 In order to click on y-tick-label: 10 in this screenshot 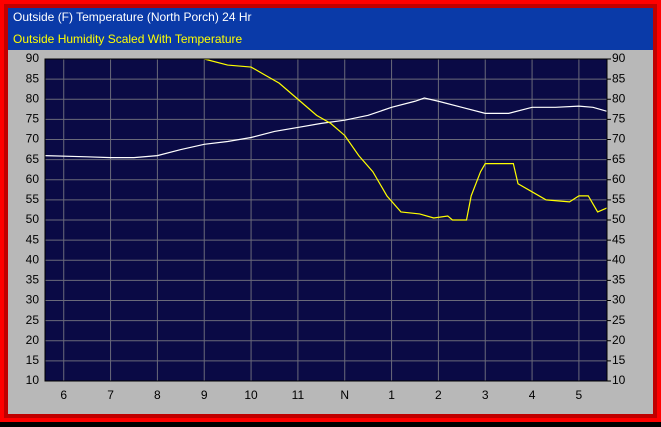, I will do `click(33, 380)`.